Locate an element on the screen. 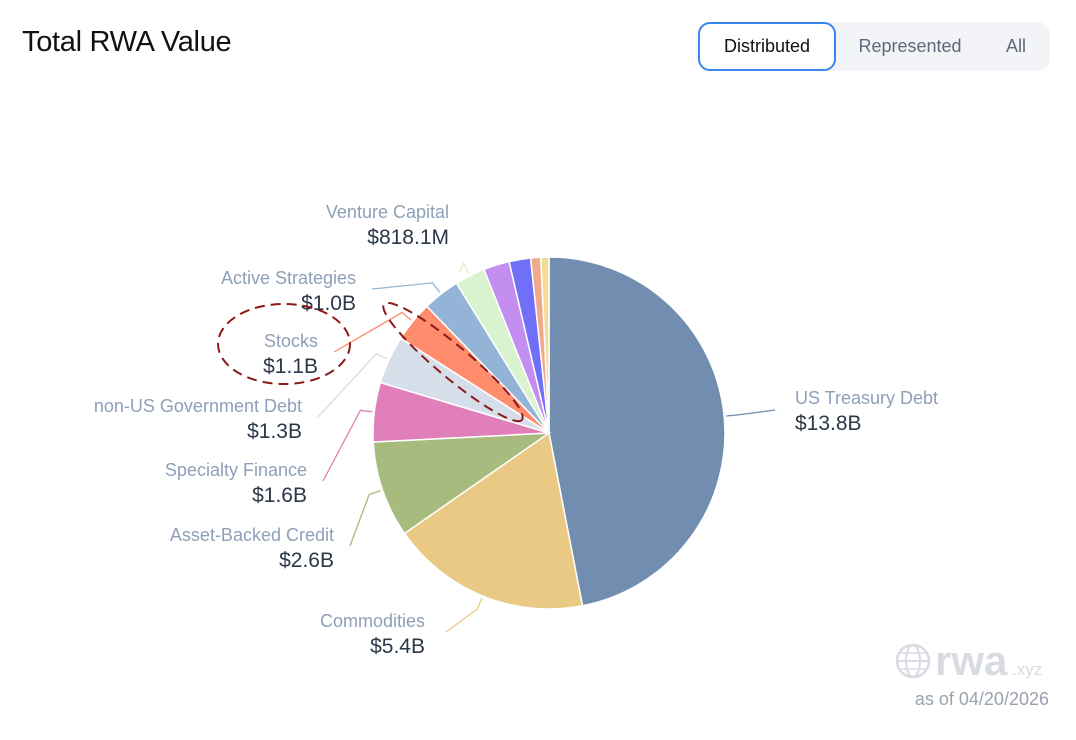 Image resolution: width=1076 pixels, height=740 pixels. leader-line-stocks is located at coordinates (372, 332).